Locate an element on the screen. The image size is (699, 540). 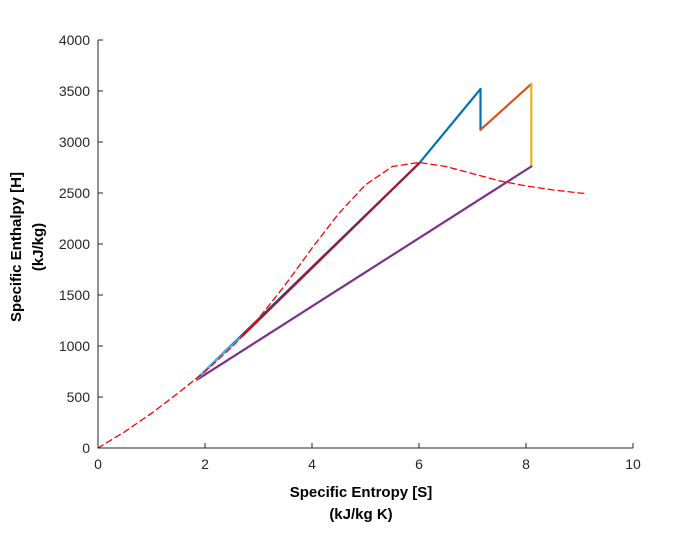
x-tick-label: 0 is located at coordinates (98, 464).